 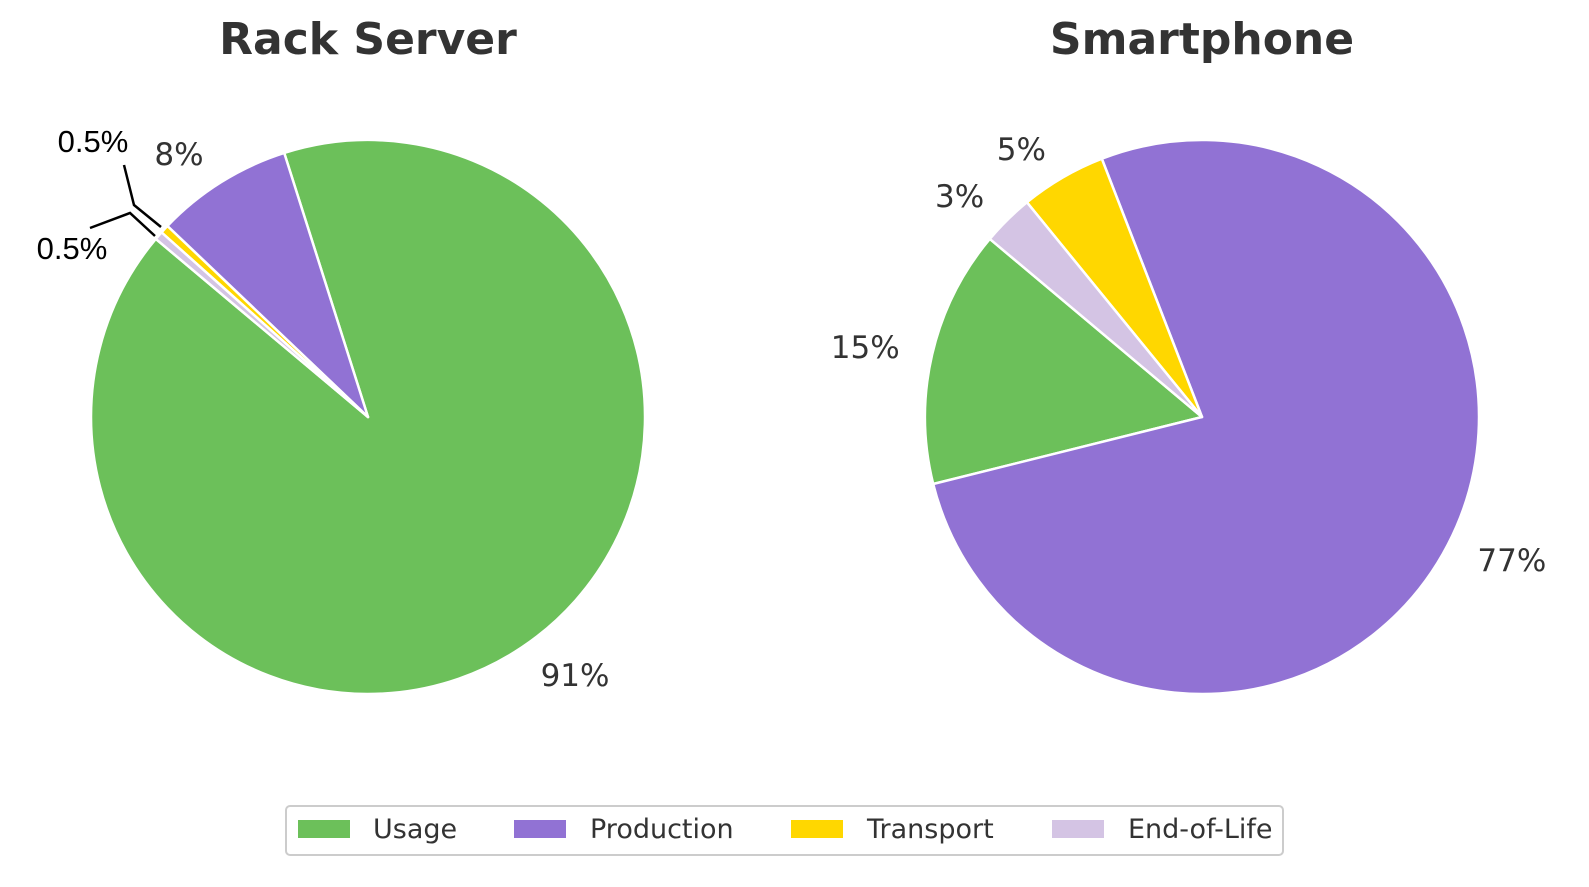 I want to click on pie-label-smartphone-production: 77%, so click(x=1511, y=561).